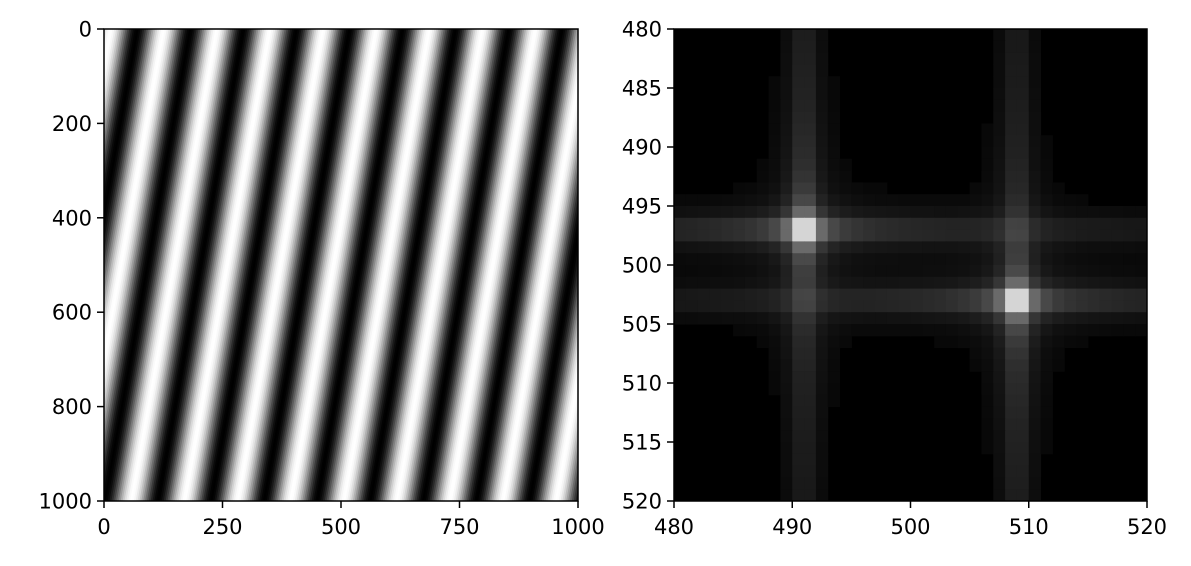 The height and width of the screenshot is (566, 1191). I want to click on grating-y-tick-label: 1000, so click(65, 502).